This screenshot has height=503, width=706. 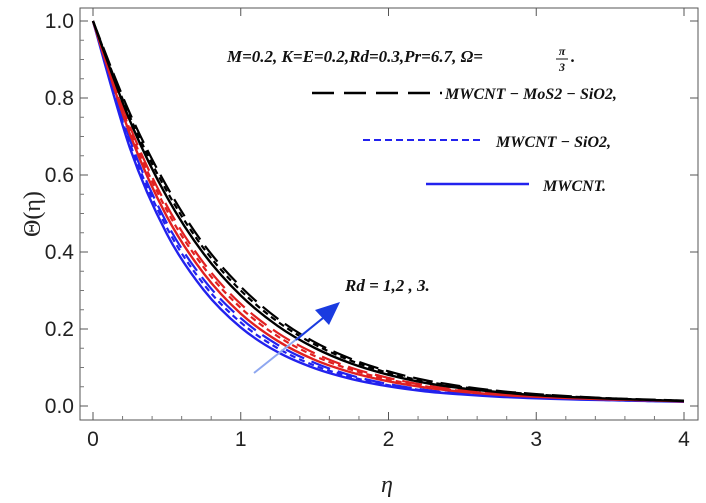 I want to click on parameters-fraction-numerator: π, so click(x=562, y=51).